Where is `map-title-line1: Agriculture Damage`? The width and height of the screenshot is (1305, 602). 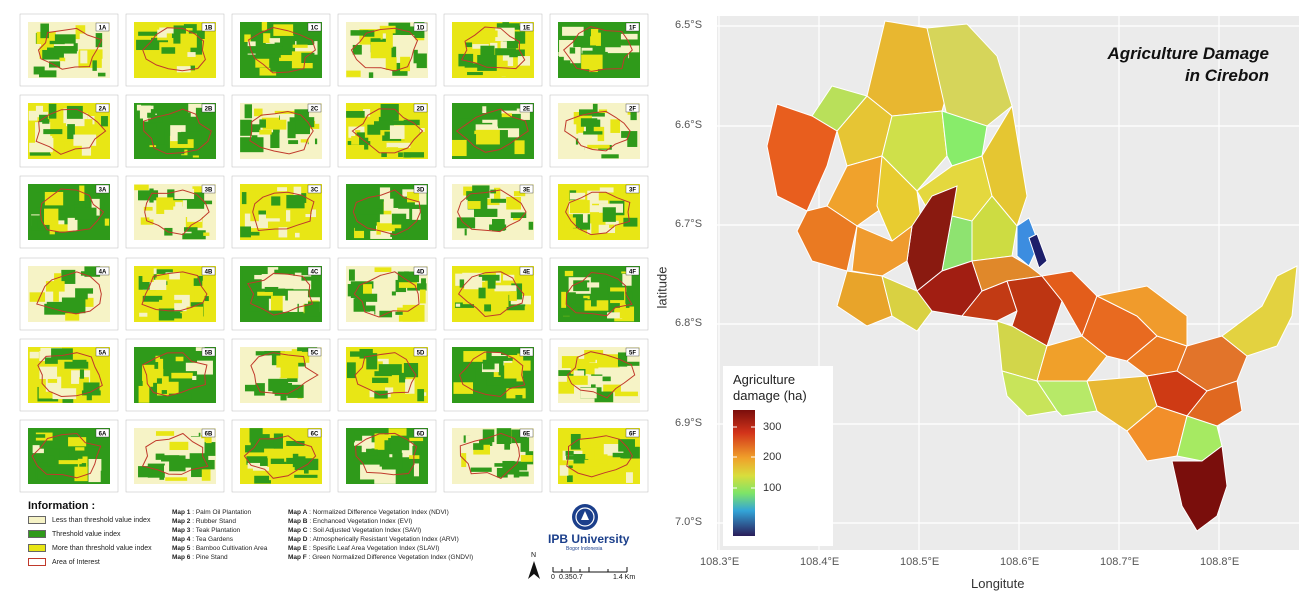 map-title-line1: Agriculture Damage is located at coordinates (1188, 53).